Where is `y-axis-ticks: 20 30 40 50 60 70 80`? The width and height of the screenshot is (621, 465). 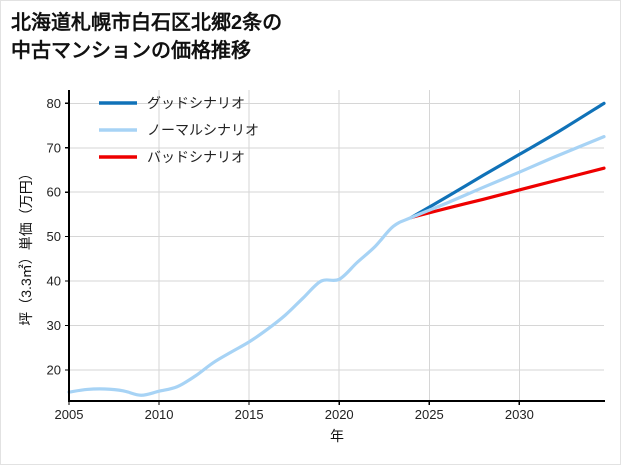 y-axis-ticks: 20 30 40 50 60 70 80 is located at coordinates (58, 236).